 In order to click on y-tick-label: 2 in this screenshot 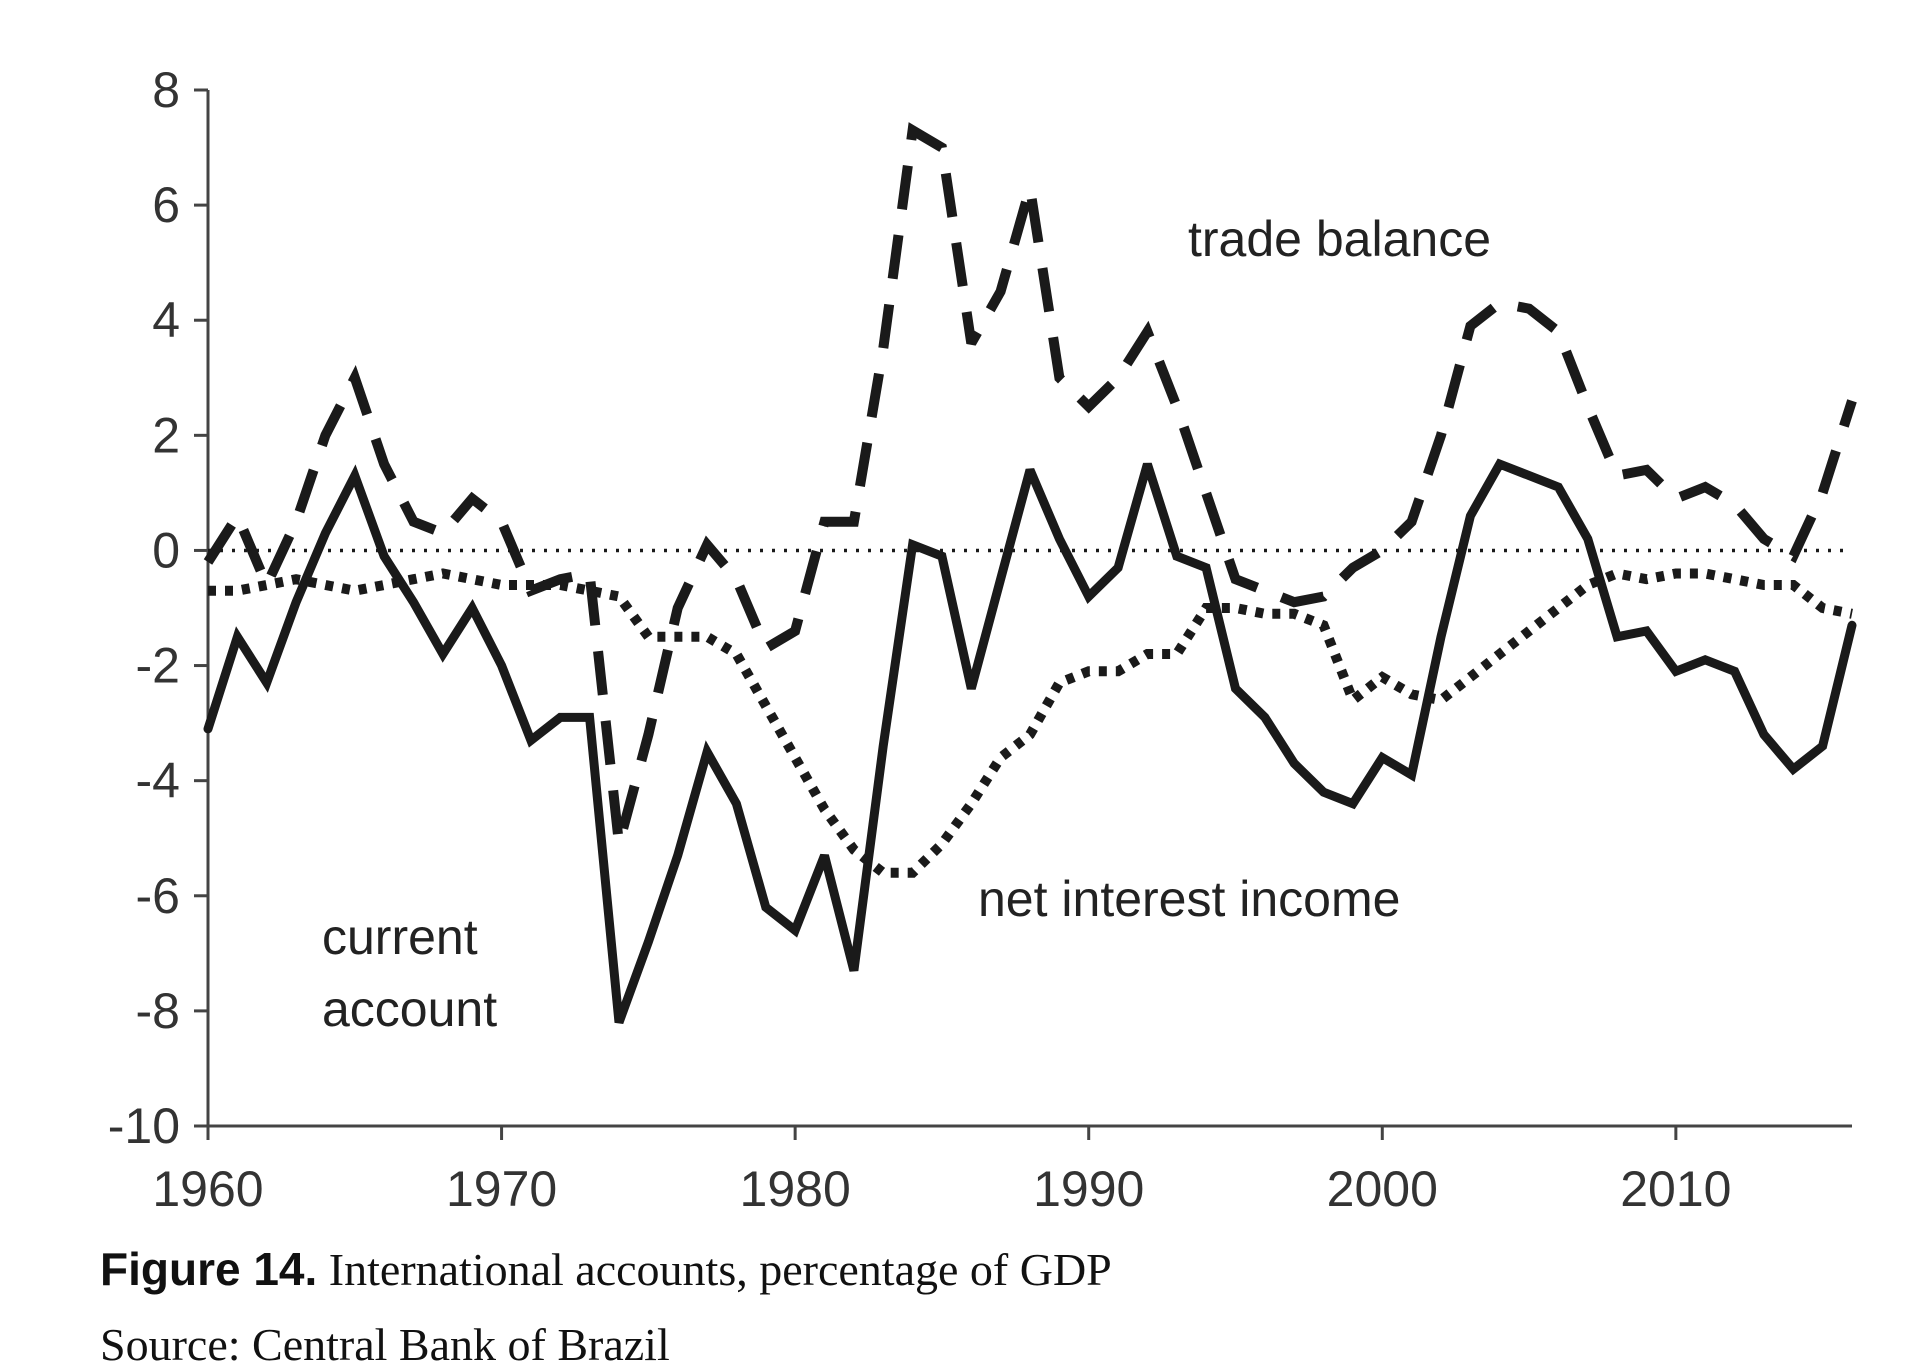, I will do `click(166, 435)`.